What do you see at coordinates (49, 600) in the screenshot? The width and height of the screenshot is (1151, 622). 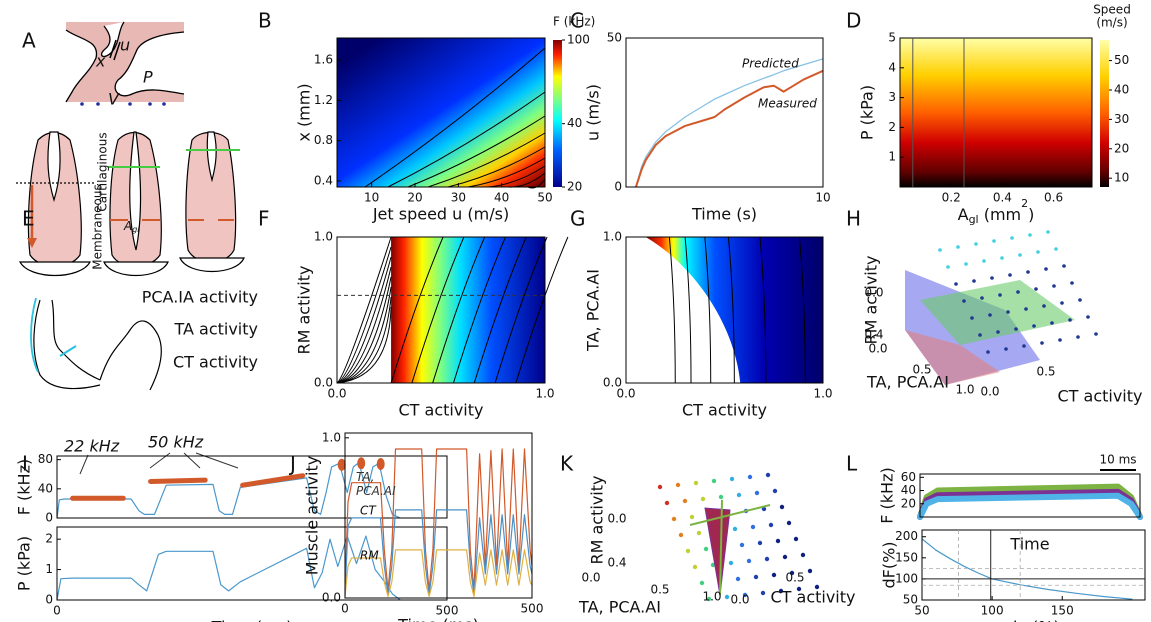 I see `y-tick-label: 0` at bounding box center [49, 600].